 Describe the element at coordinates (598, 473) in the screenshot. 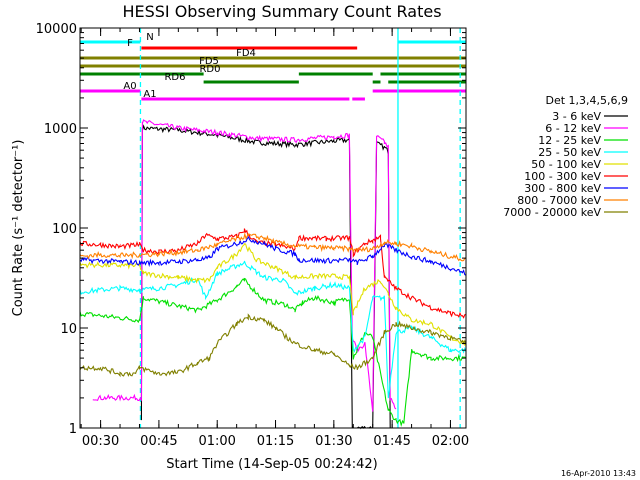

I see `footer-date: 16-Apr-2010 13:43` at that location.